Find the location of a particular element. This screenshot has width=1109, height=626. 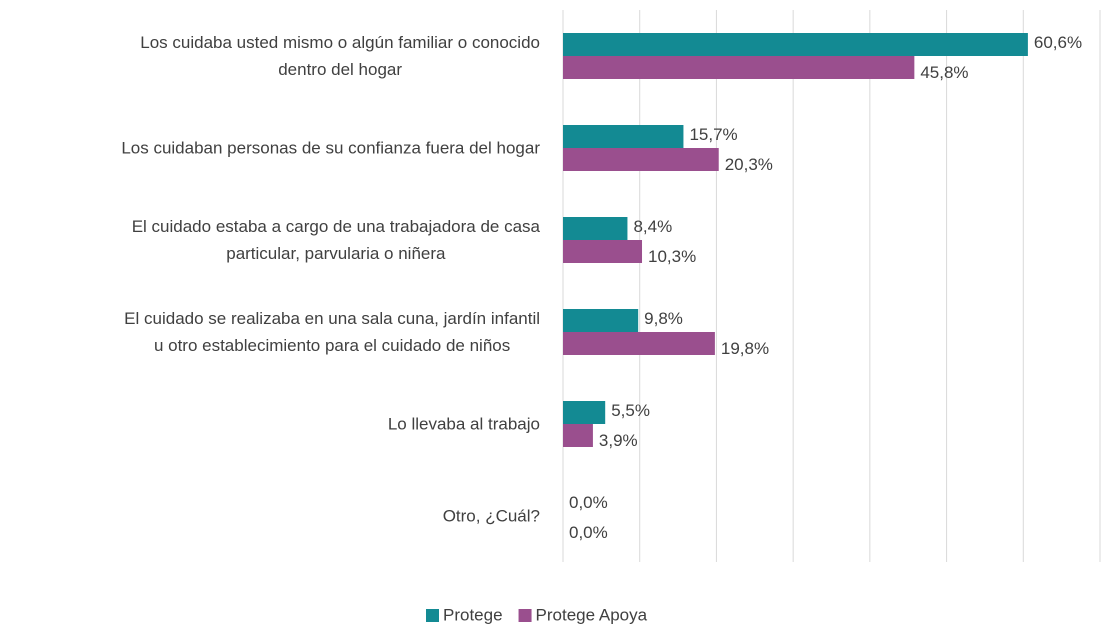

value-label: 8,4% is located at coordinates (652, 226).